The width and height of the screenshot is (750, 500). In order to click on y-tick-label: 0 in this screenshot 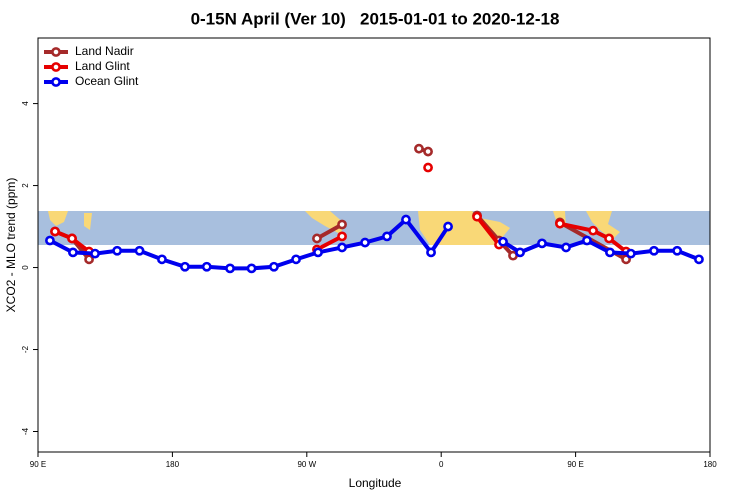, I will do `click(25, 267)`.